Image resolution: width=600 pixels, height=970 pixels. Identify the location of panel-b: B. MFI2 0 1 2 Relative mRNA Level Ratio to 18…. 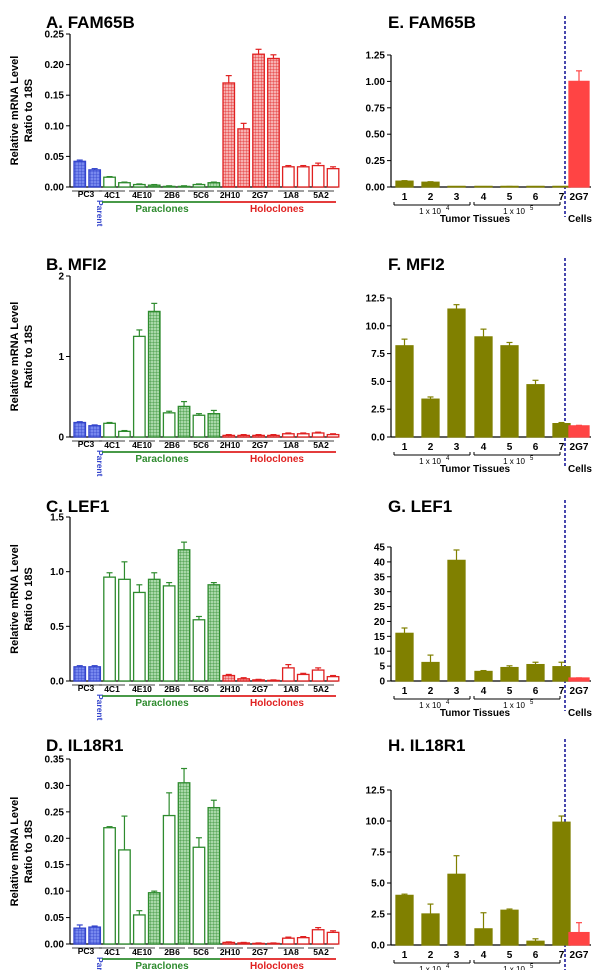
(174, 366).